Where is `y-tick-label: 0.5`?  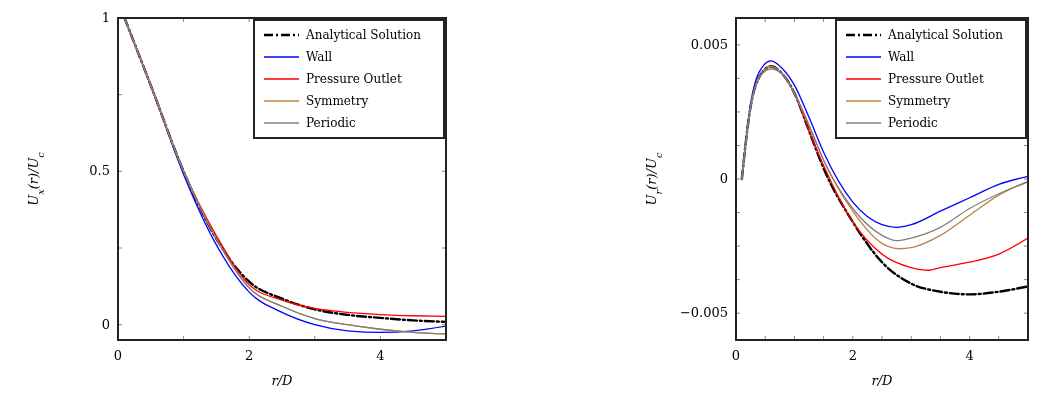
y-tick-label: 0.5 is located at coordinates (99, 171).